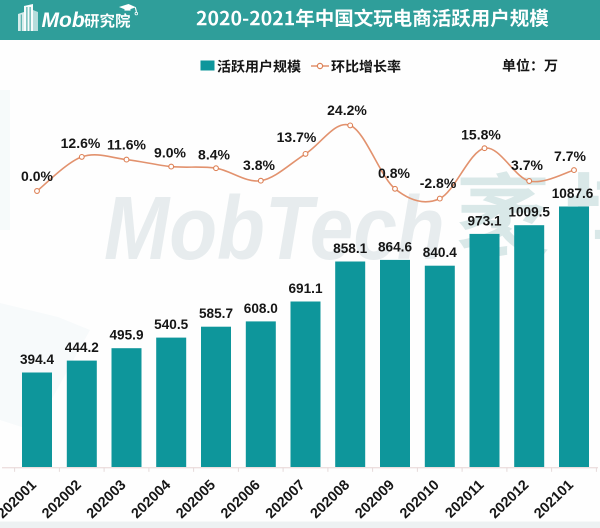 The image size is (600, 528). Describe the element at coordinates (394, 173) in the screenshot. I see `svg-text: 0.8%` at that location.